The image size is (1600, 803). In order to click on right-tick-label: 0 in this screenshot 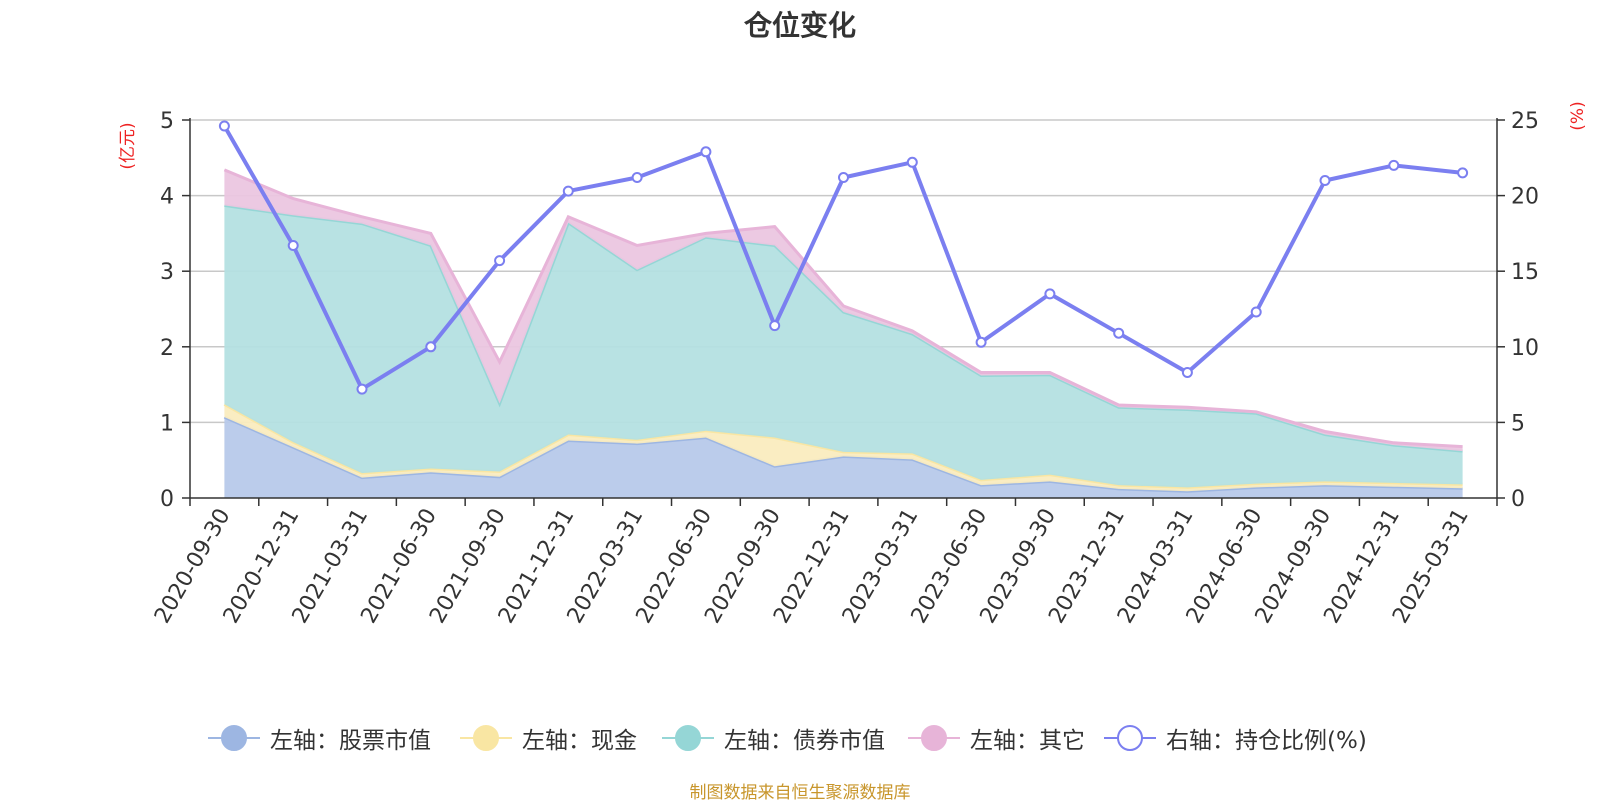, I will do `click(1518, 499)`.